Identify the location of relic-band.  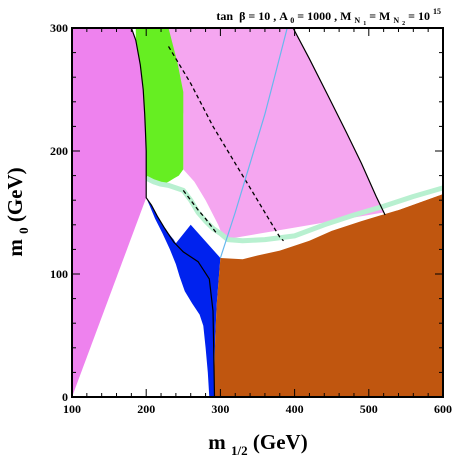
(294, 209).